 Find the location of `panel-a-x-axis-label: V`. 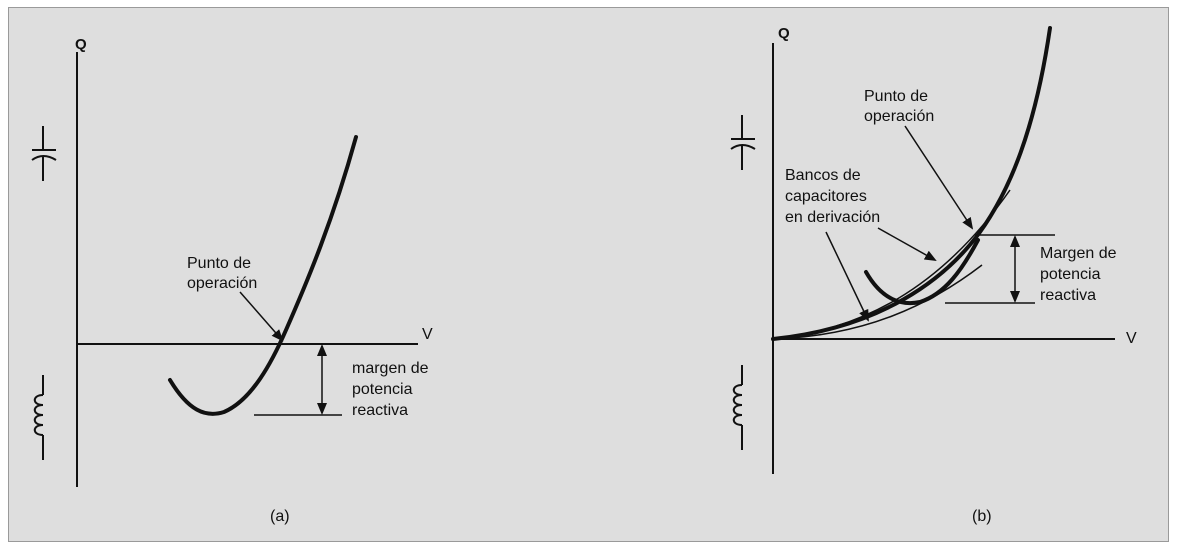

panel-a-x-axis-label: V is located at coordinates (427, 334).